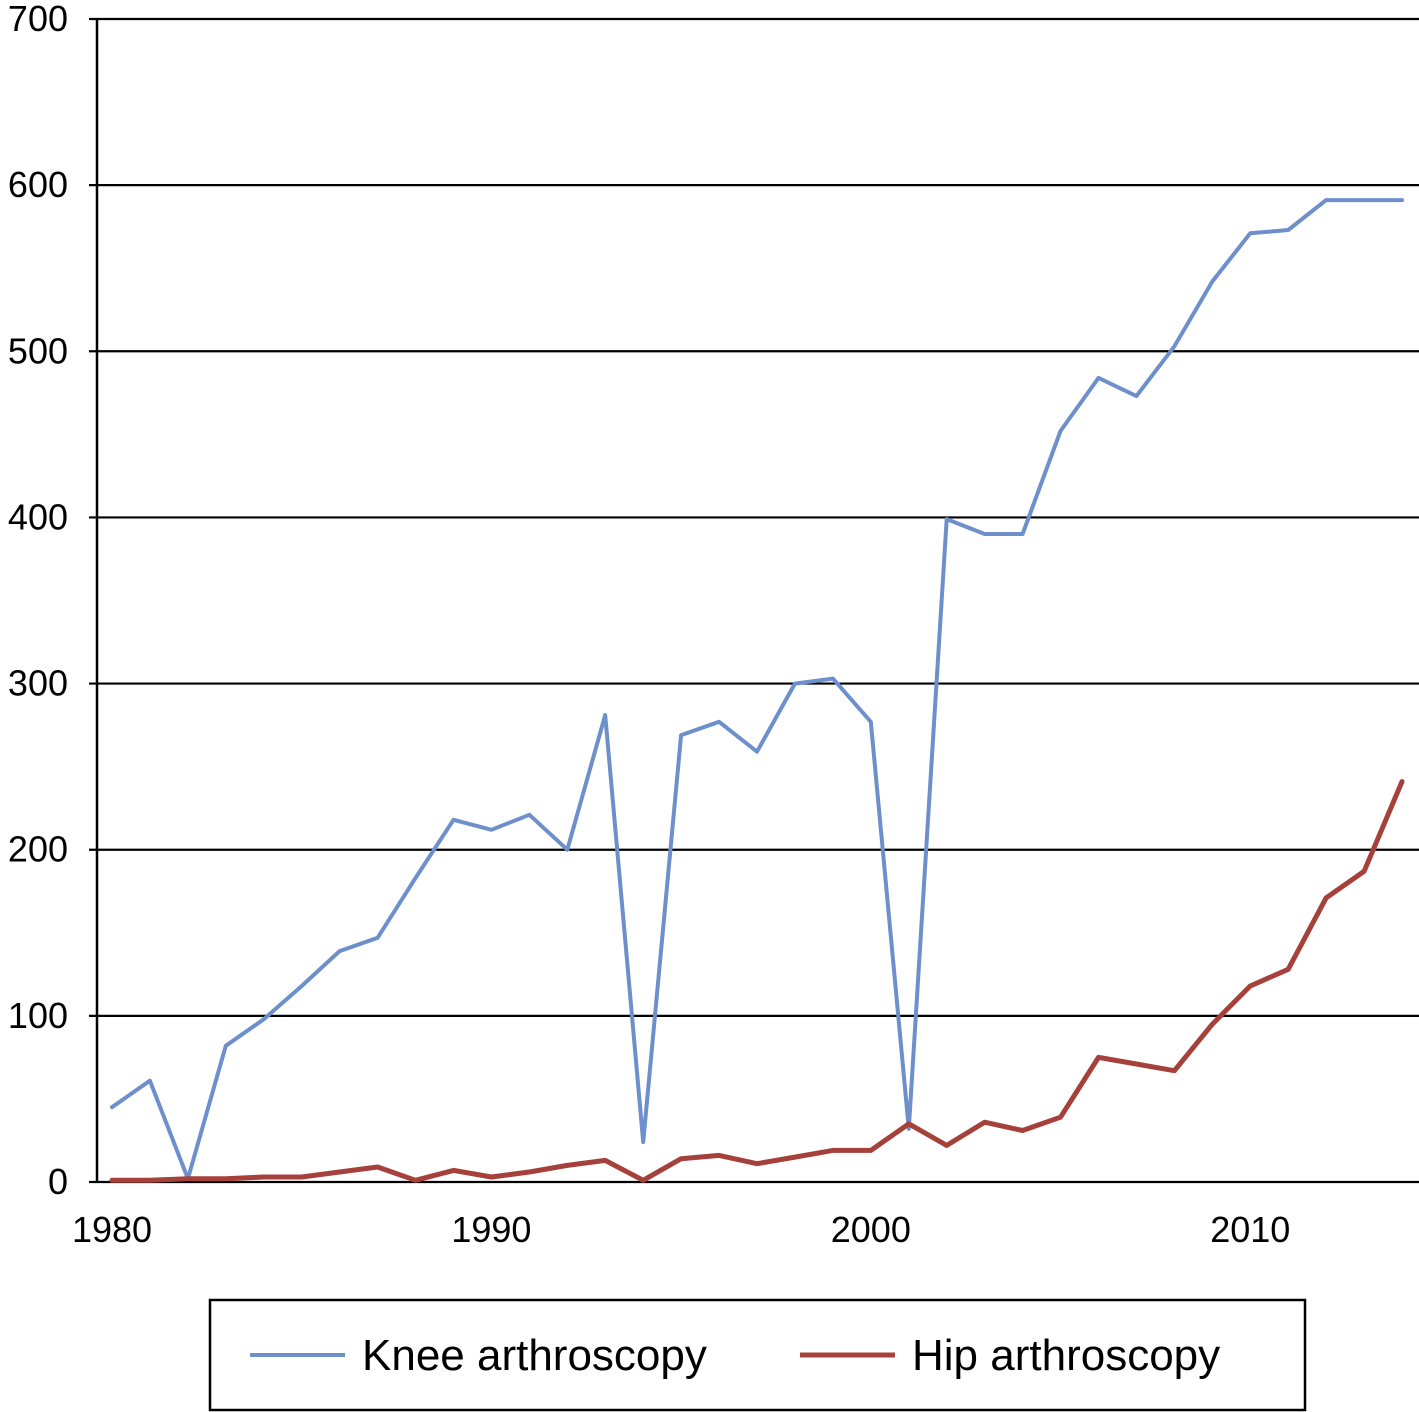 This screenshot has height=1412, width=1419. I want to click on x-tick-label-2000: 2000, so click(871, 1229).